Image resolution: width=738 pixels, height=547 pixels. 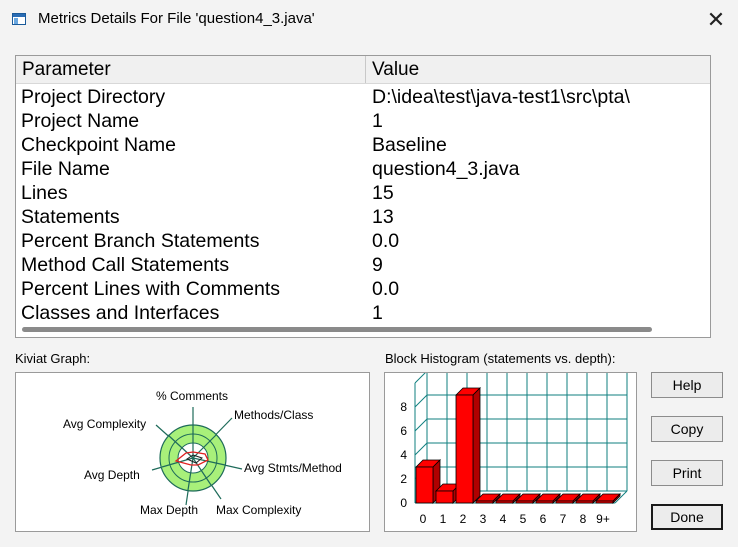 I want to click on value-cell: 9, so click(x=377, y=265).